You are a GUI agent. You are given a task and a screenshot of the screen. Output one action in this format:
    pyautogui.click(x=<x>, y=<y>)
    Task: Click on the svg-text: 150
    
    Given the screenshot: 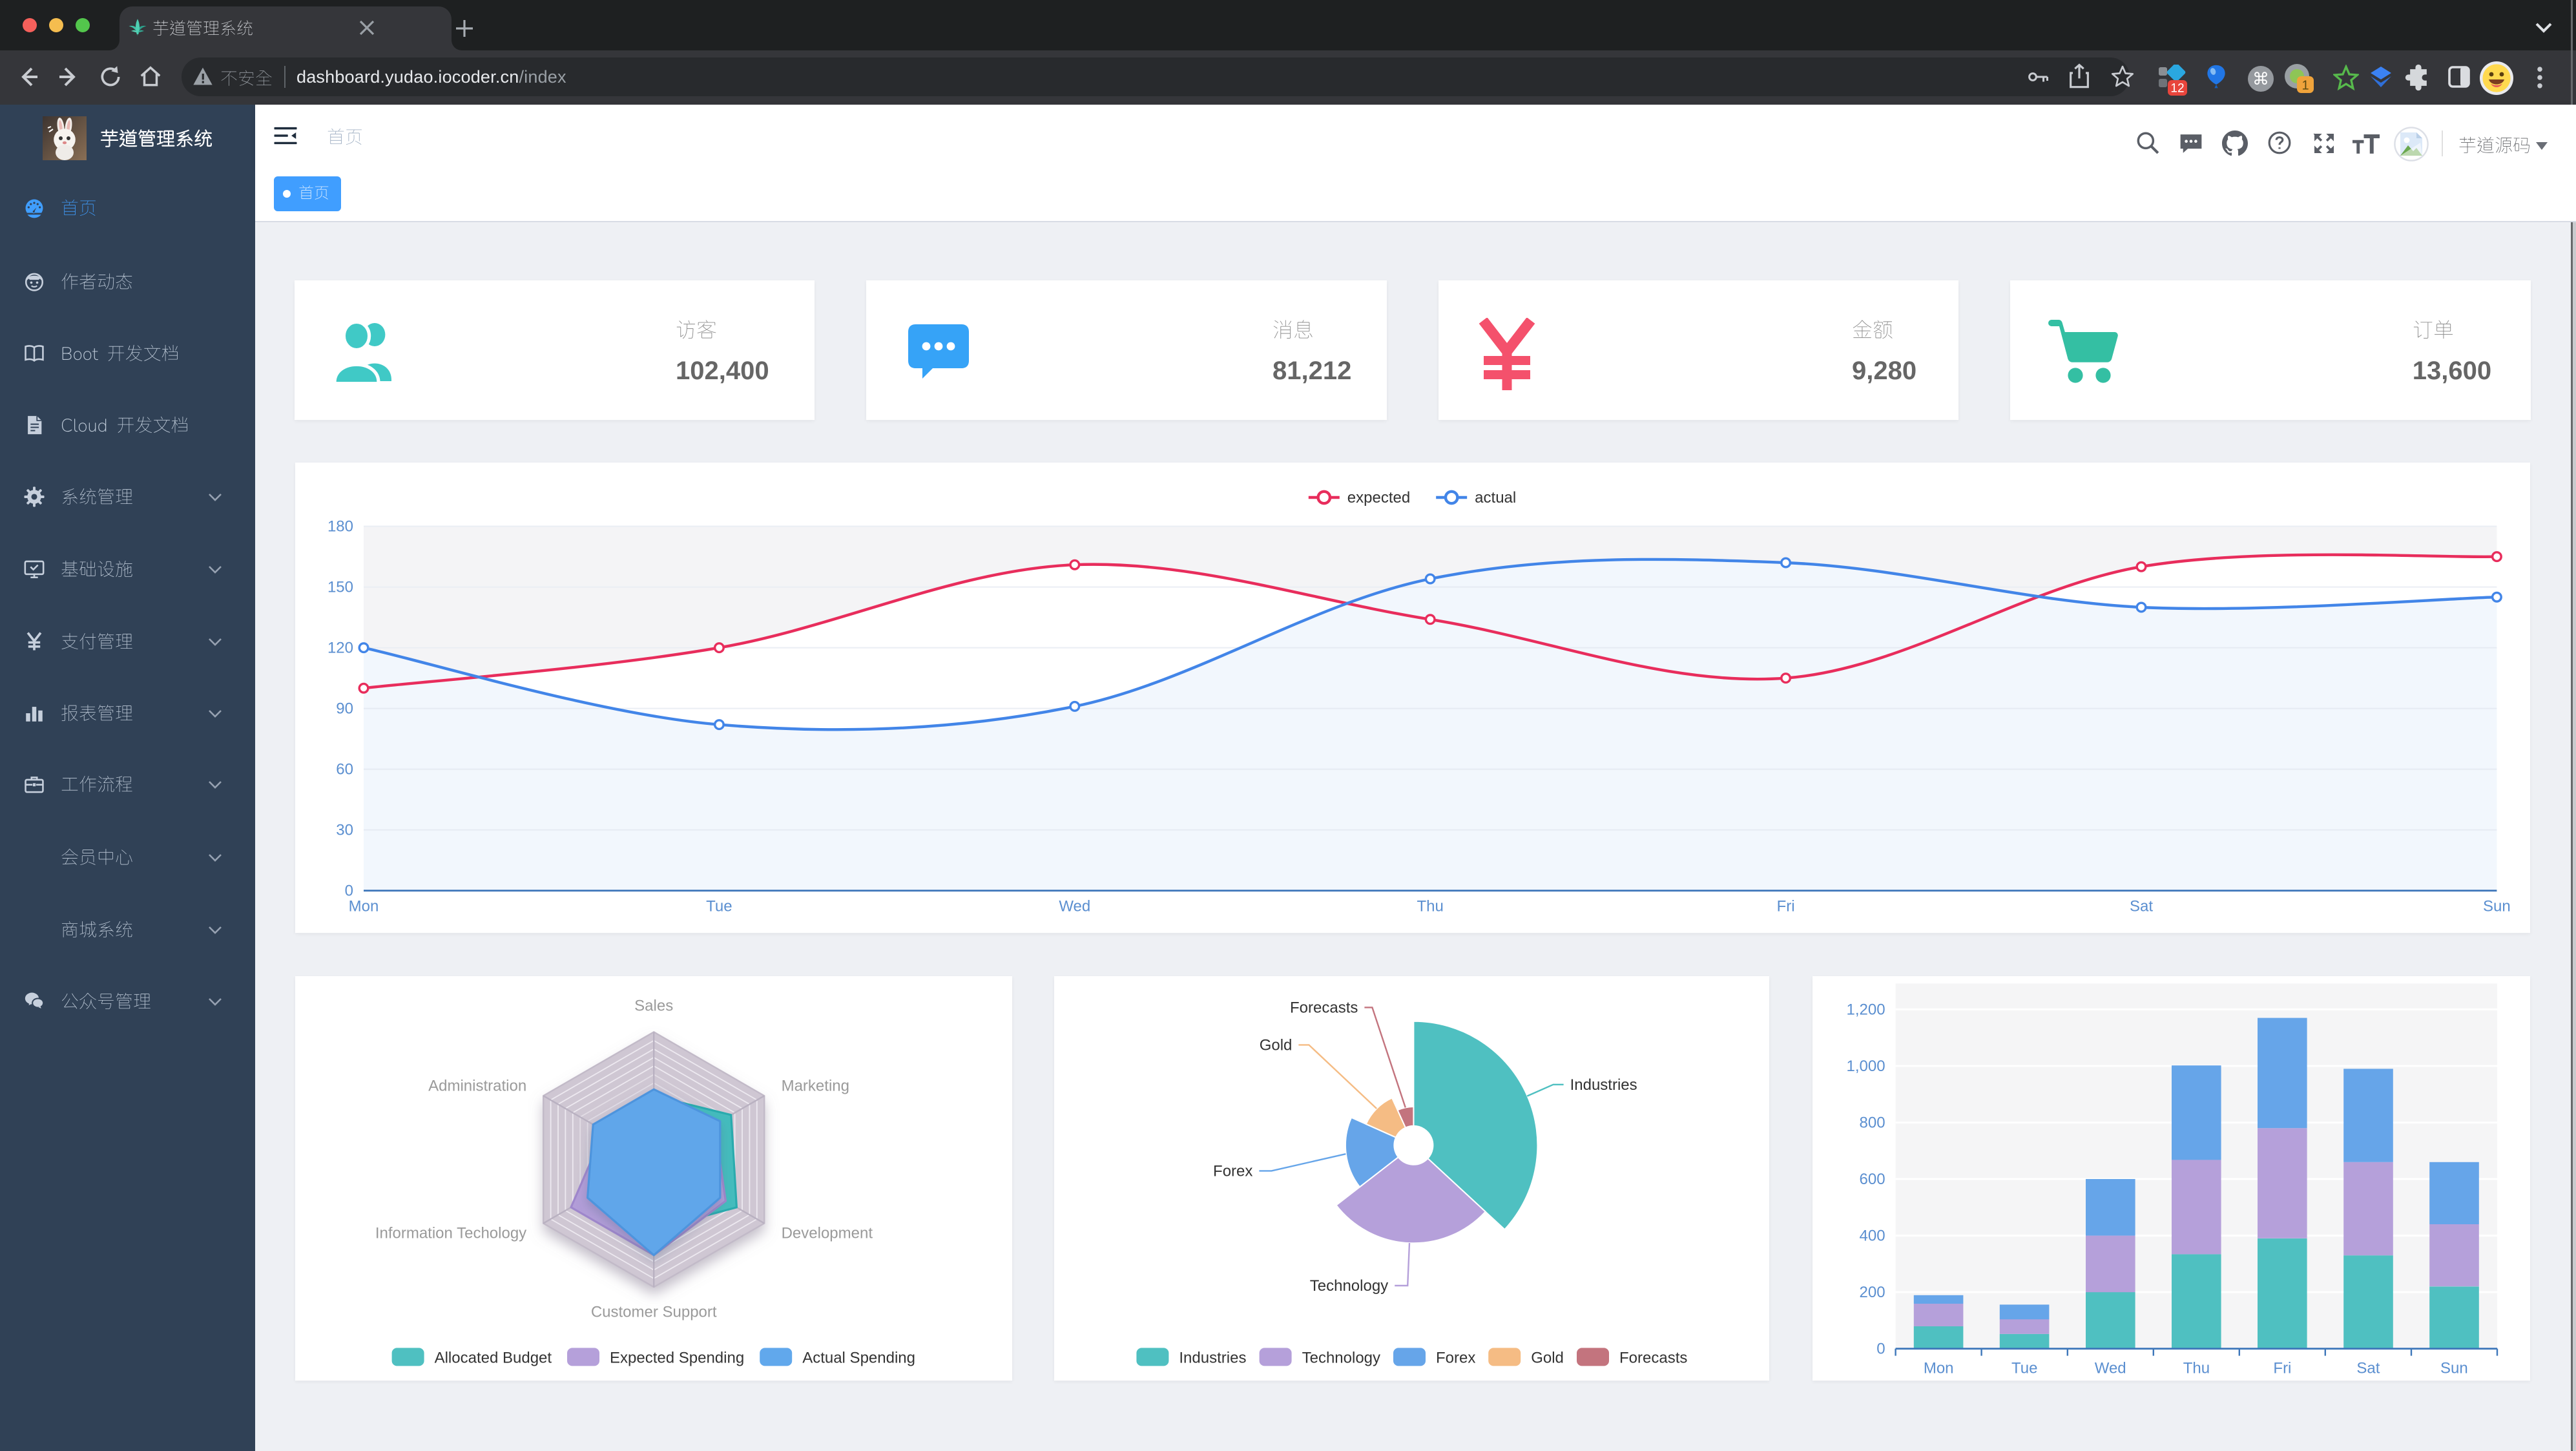 What is the action you would take?
    pyautogui.click(x=340, y=587)
    